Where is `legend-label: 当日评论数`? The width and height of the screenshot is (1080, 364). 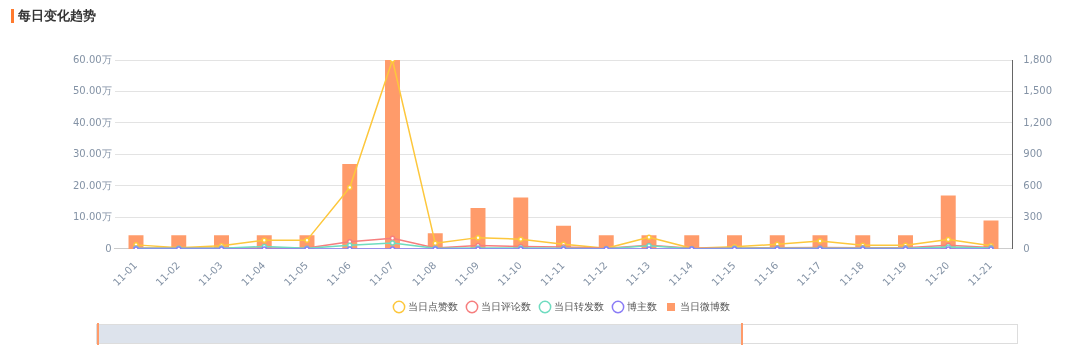
legend-label: 当日评论数 is located at coordinates (506, 306).